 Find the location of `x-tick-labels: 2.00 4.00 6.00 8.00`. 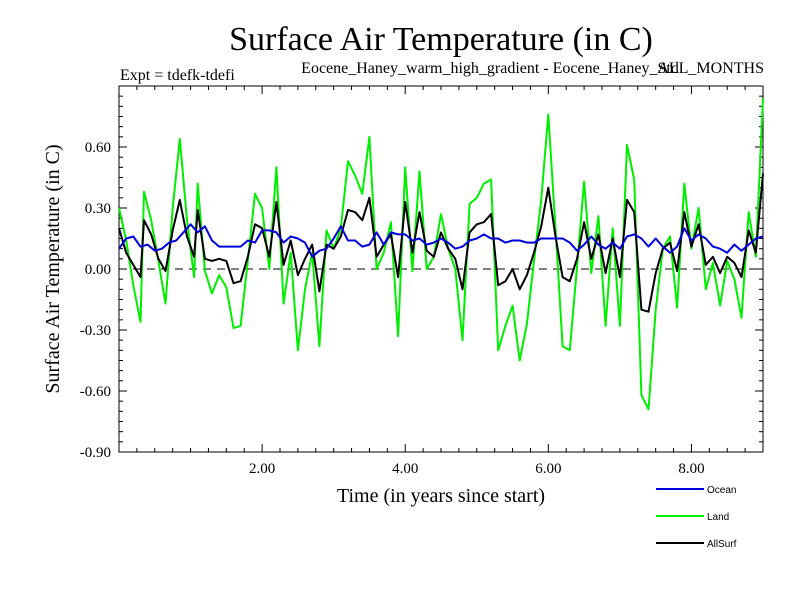

x-tick-labels: 2.00 4.00 6.00 8.00 is located at coordinates (477, 469).